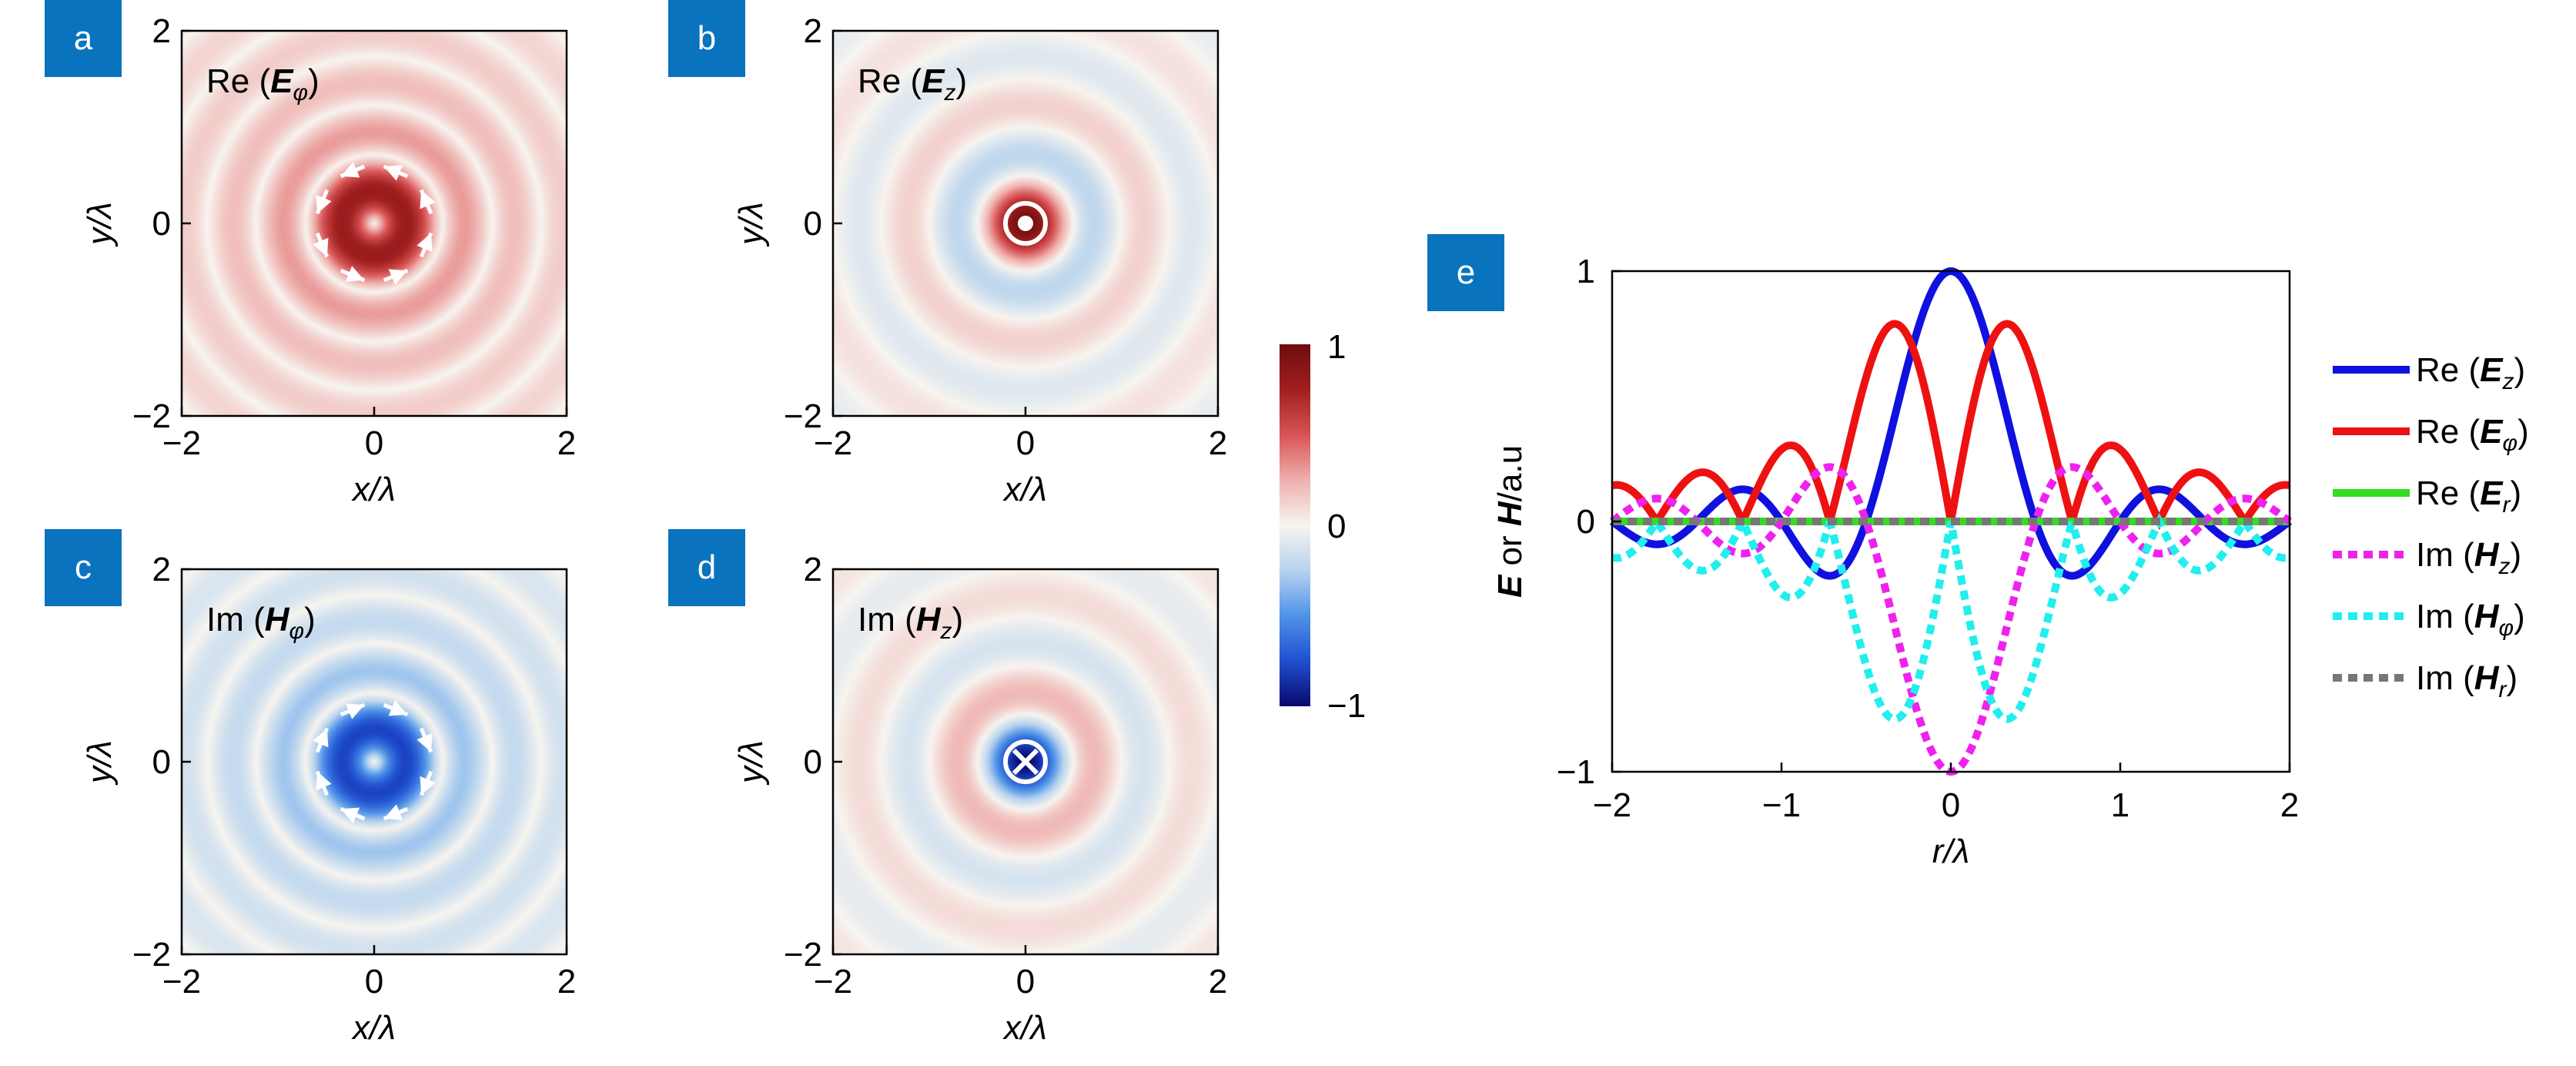 The height and width of the screenshot is (1066, 2576). What do you see at coordinates (2471, 619) in the screenshot?
I see `legend-entry: Im (Hφ)` at bounding box center [2471, 619].